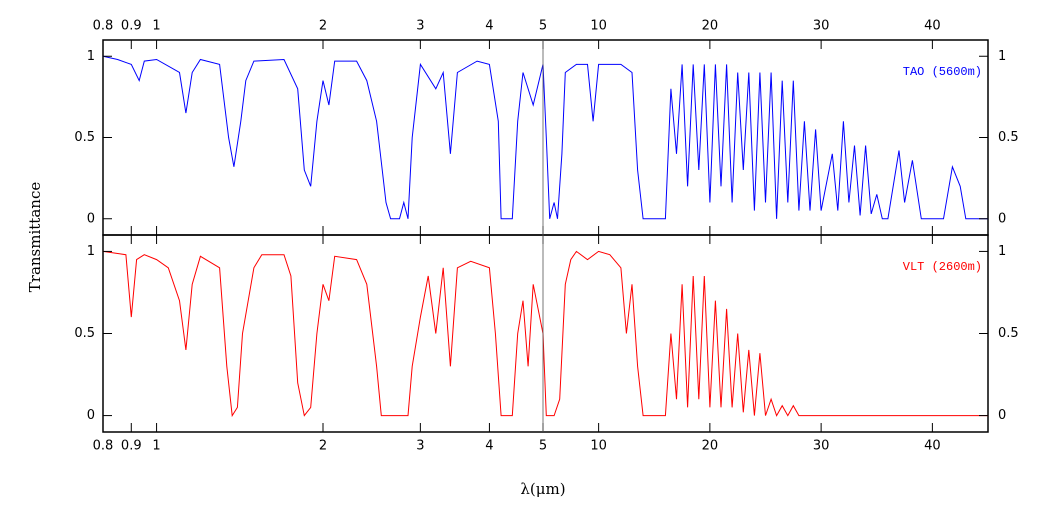  What do you see at coordinates (542, 489) in the screenshot?
I see `x-axis-label: λ(μm)` at bounding box center [542, 489].